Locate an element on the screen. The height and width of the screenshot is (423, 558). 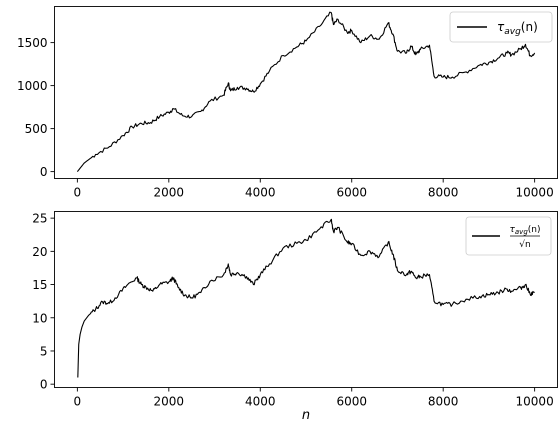
y-ticks-bottom: 0 5 10 15 20 25 is located at coordinates (43, 302).